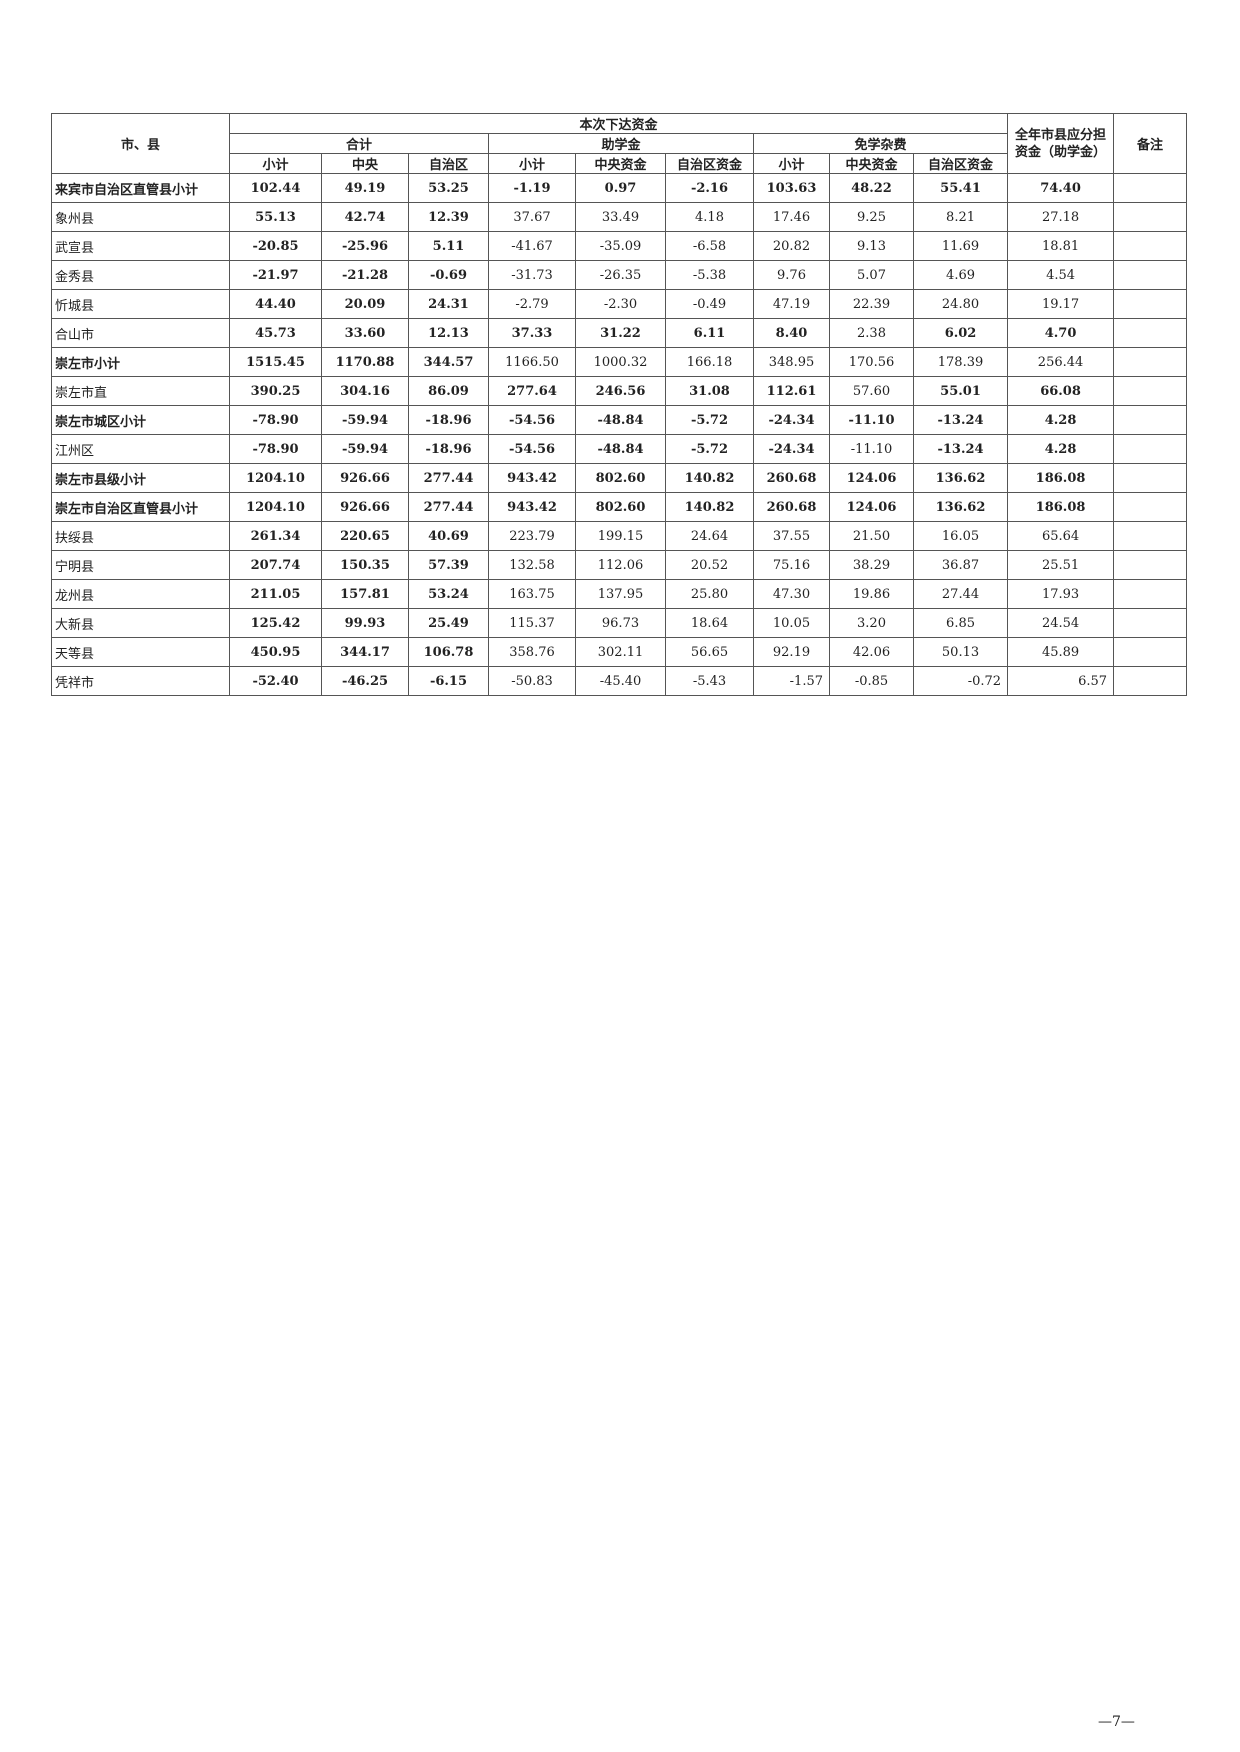 The height and width of the screenshot is (1752, 1240). Describe the element at coordinates (140, 623) in the screenshot. I see `region-name: 大新县` at that location.